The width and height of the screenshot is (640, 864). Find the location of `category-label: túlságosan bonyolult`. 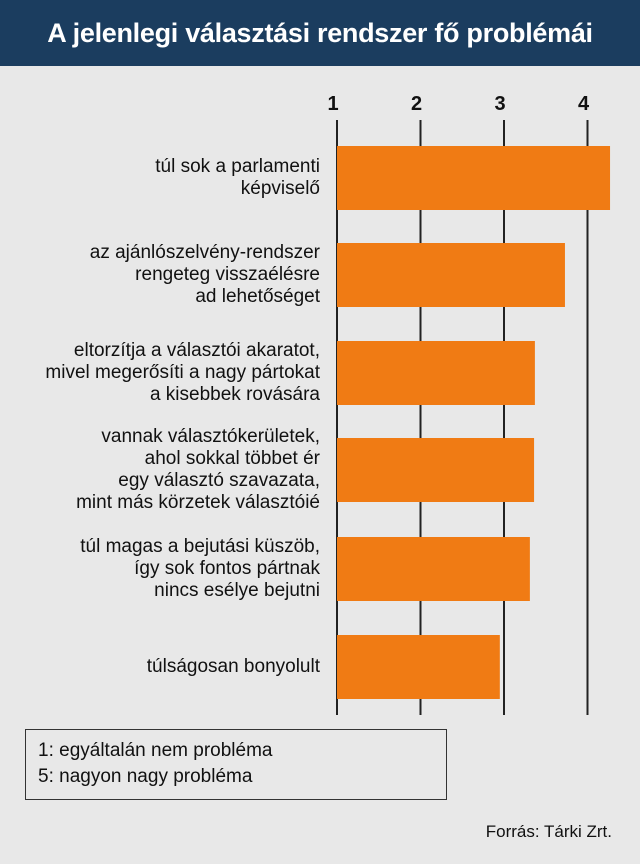

category-label: túlságosan bonyolult is located at coordinates (233, 666).